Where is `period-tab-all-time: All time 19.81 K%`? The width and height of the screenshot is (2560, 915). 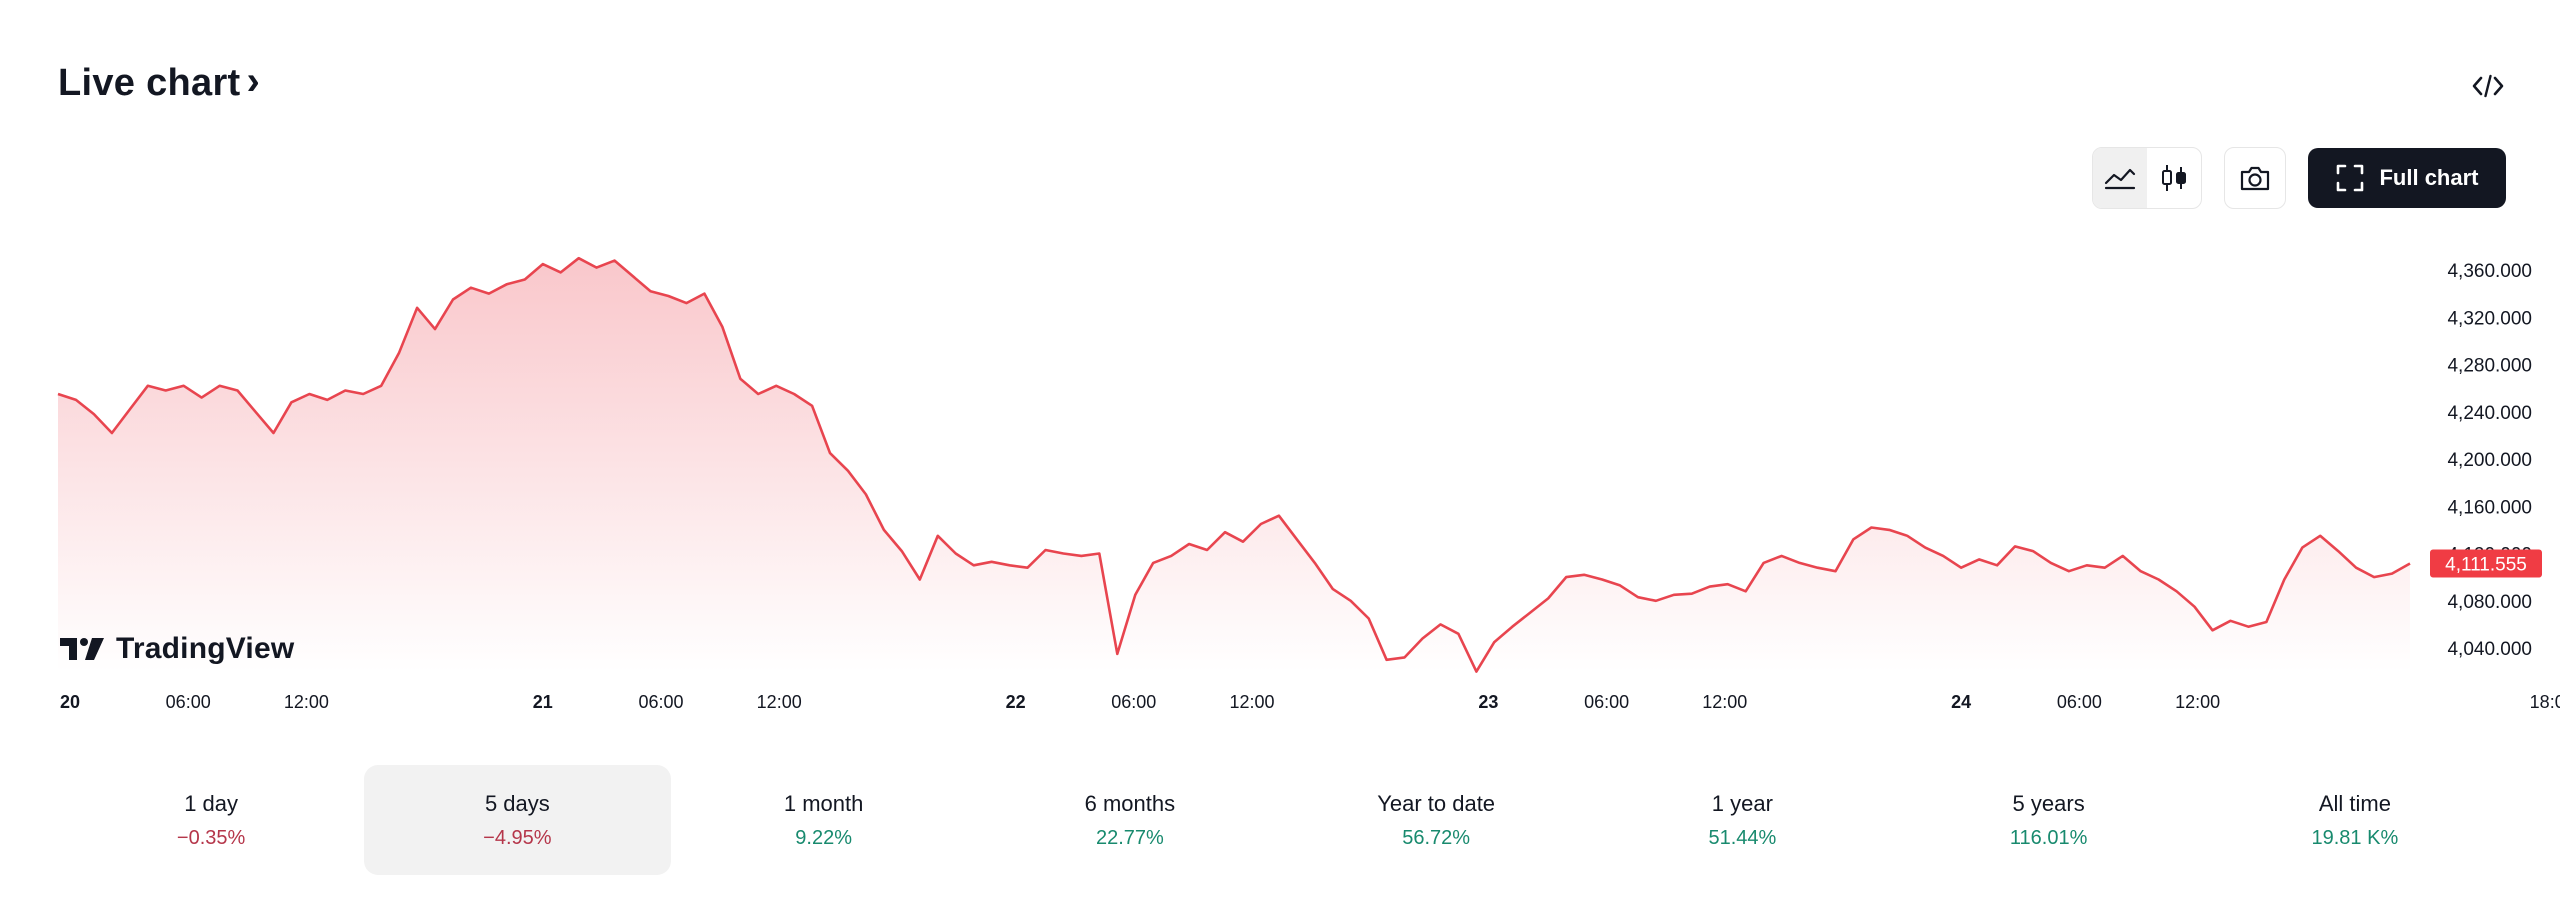 period-tab-all-time: All time 19.81 K% is located at coordinates (2355, 820).